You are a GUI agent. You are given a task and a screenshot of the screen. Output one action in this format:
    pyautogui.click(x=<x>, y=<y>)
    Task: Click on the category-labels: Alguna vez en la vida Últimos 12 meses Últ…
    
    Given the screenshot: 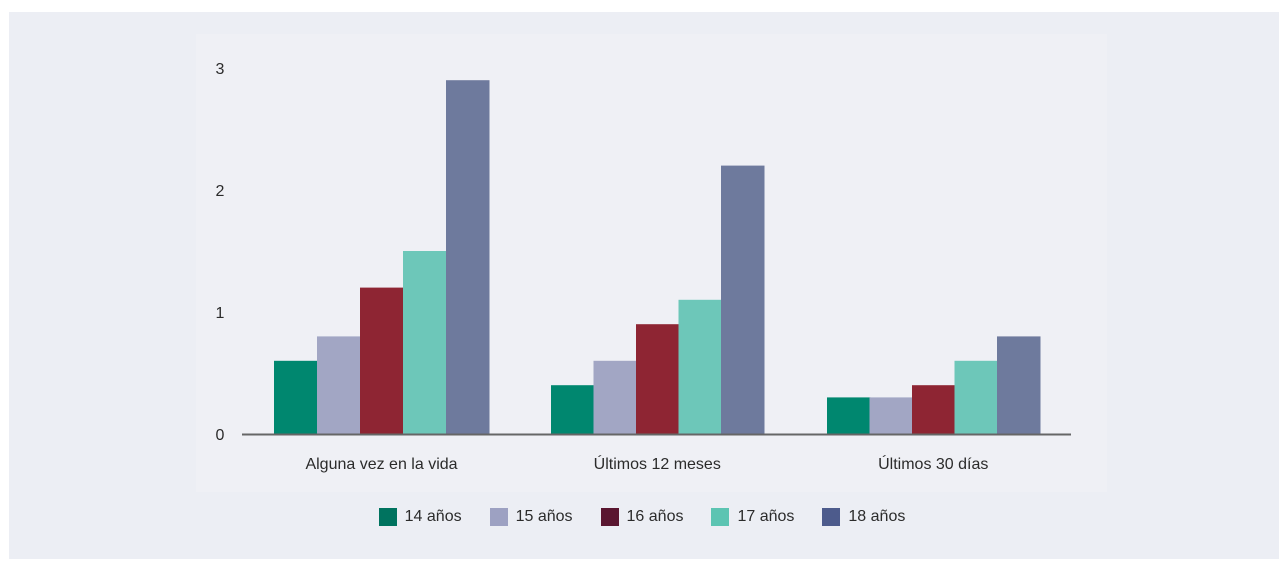 What is the action you would take?
    pyautogui.click(x=646, y=463)
    